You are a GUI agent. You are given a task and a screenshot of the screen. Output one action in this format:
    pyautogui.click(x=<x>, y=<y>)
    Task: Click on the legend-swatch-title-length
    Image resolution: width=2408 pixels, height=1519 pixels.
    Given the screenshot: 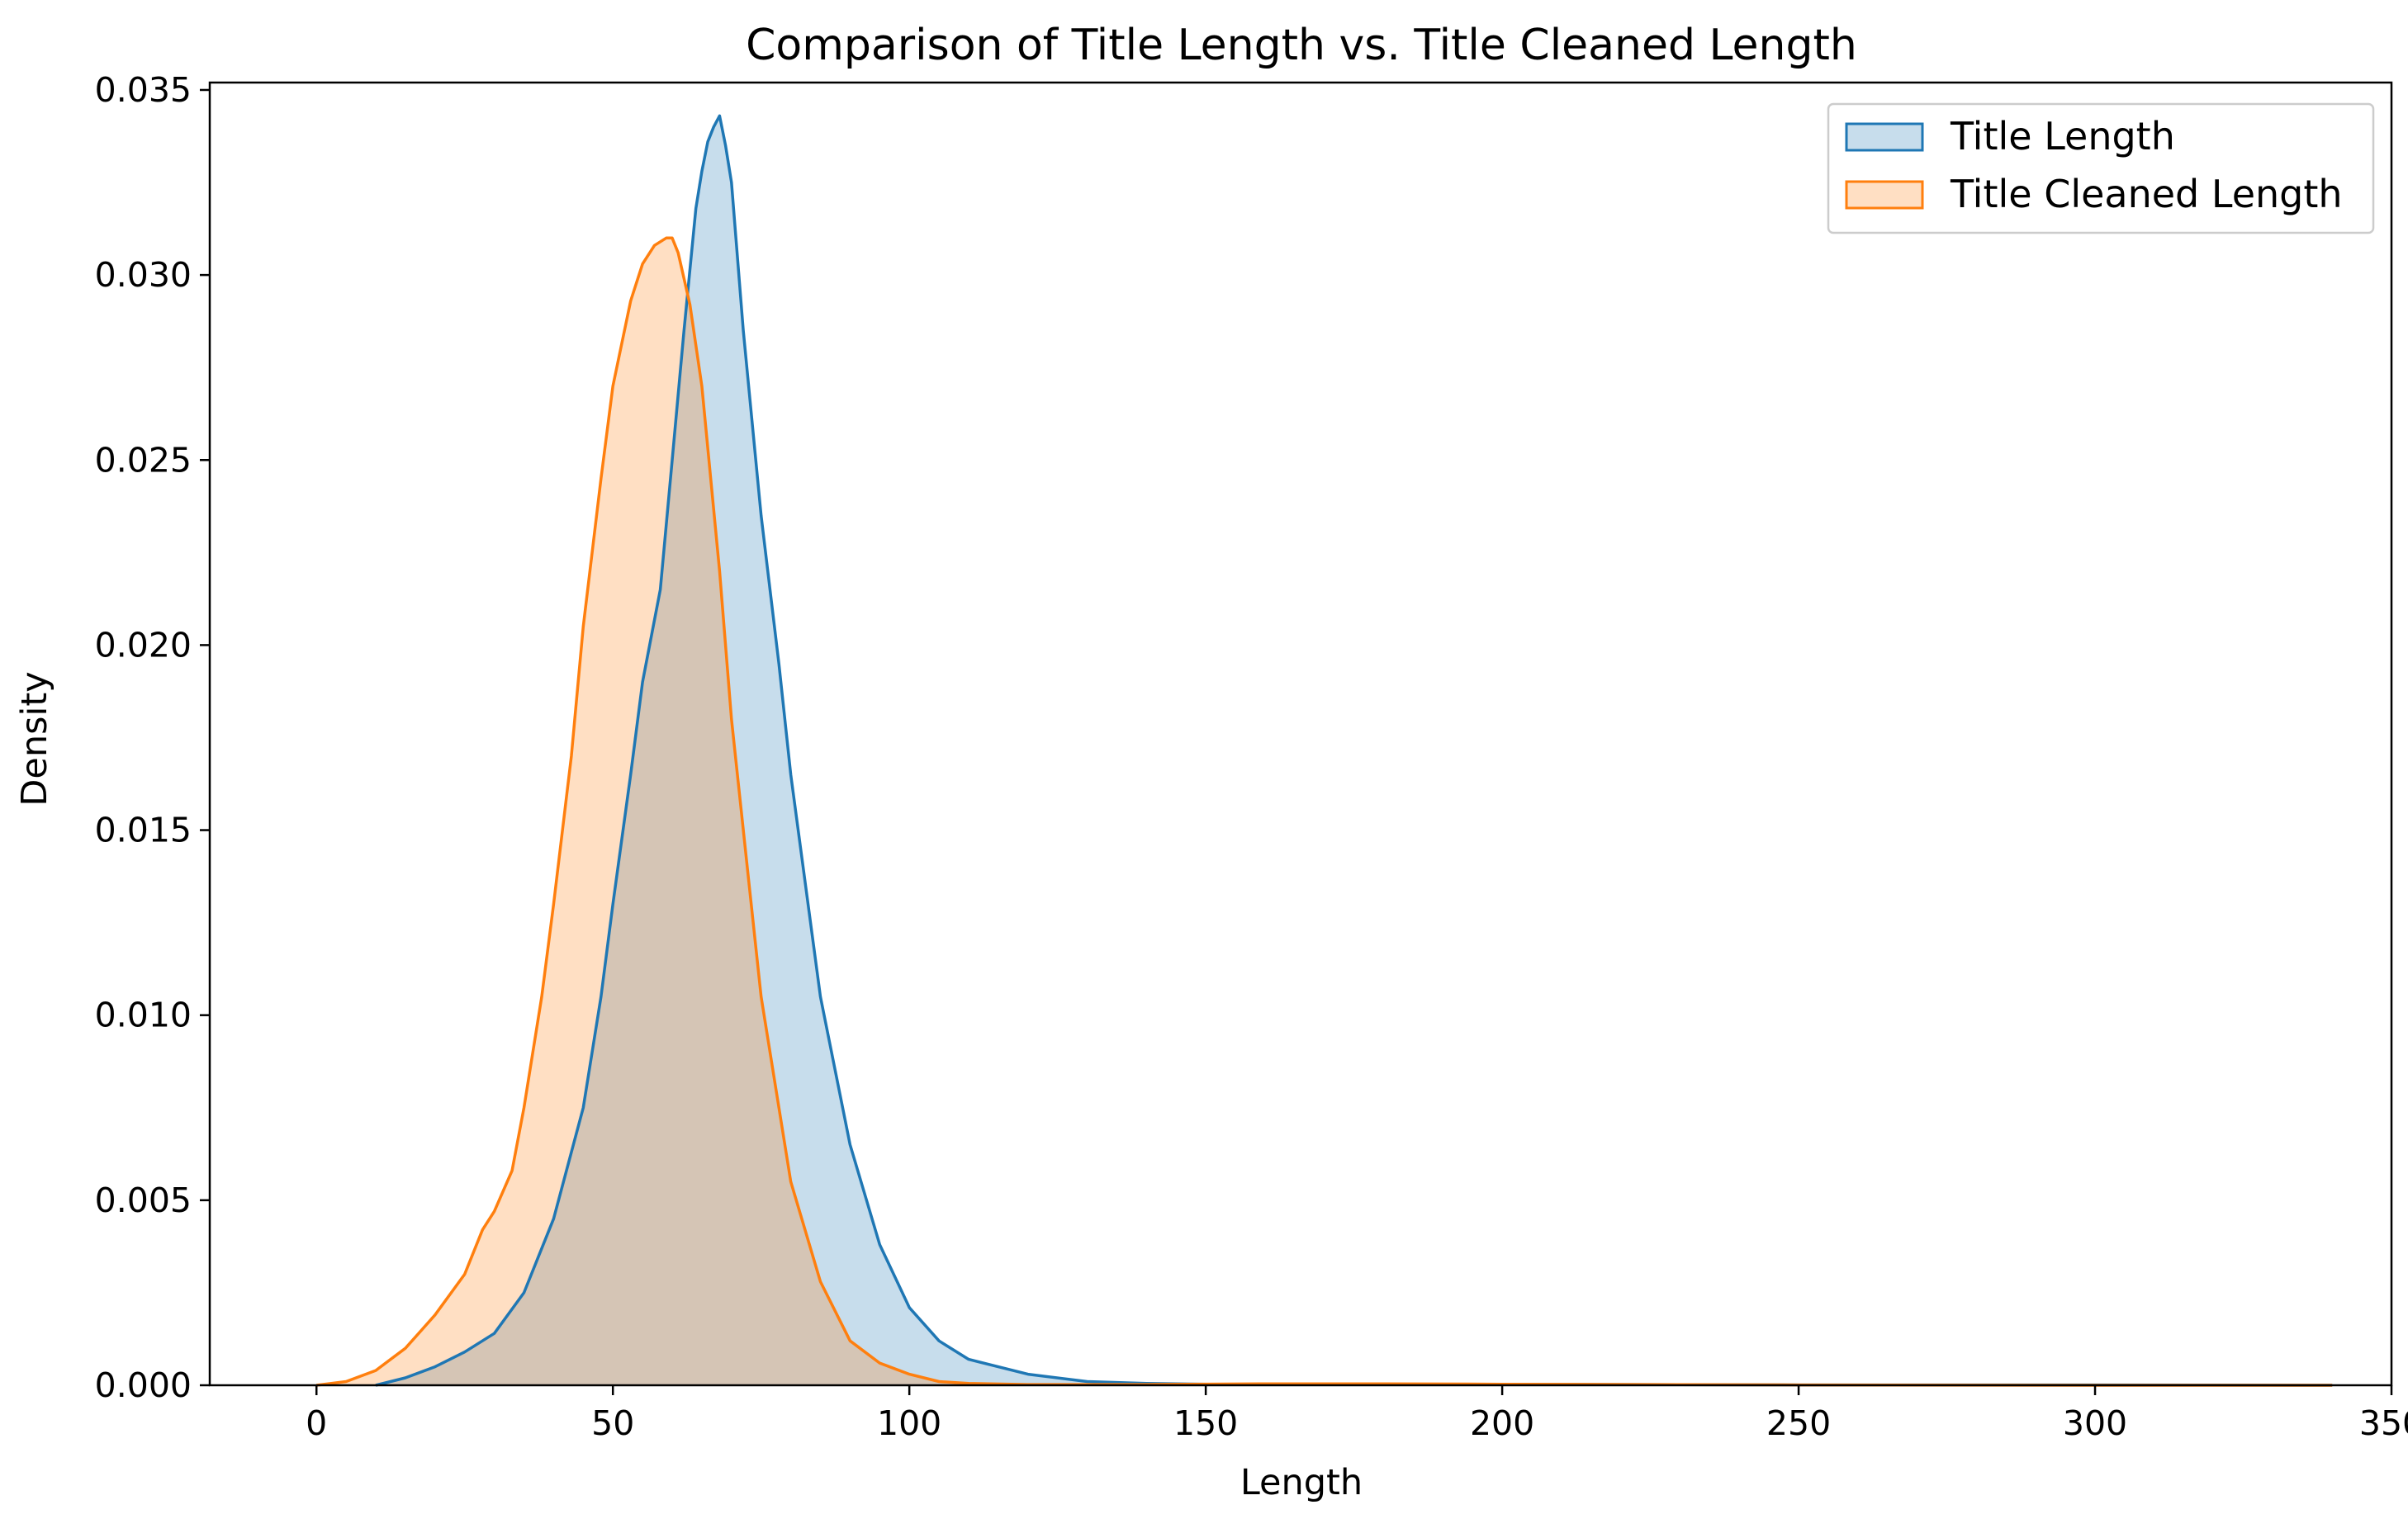 What is the action you would take?
    pyautogui.click(x=1884, y=137)
    